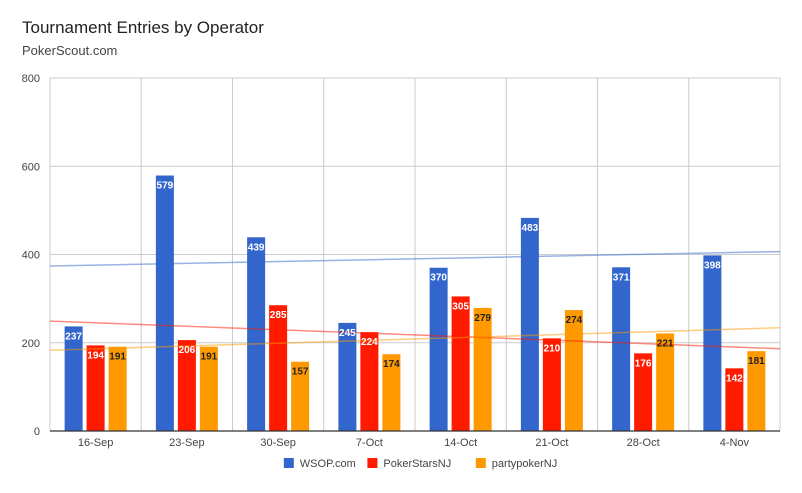  What do you see at coordinates (552, 348) in the screenshot?
I see `data-label: 210` at bounding box center [552, 348].